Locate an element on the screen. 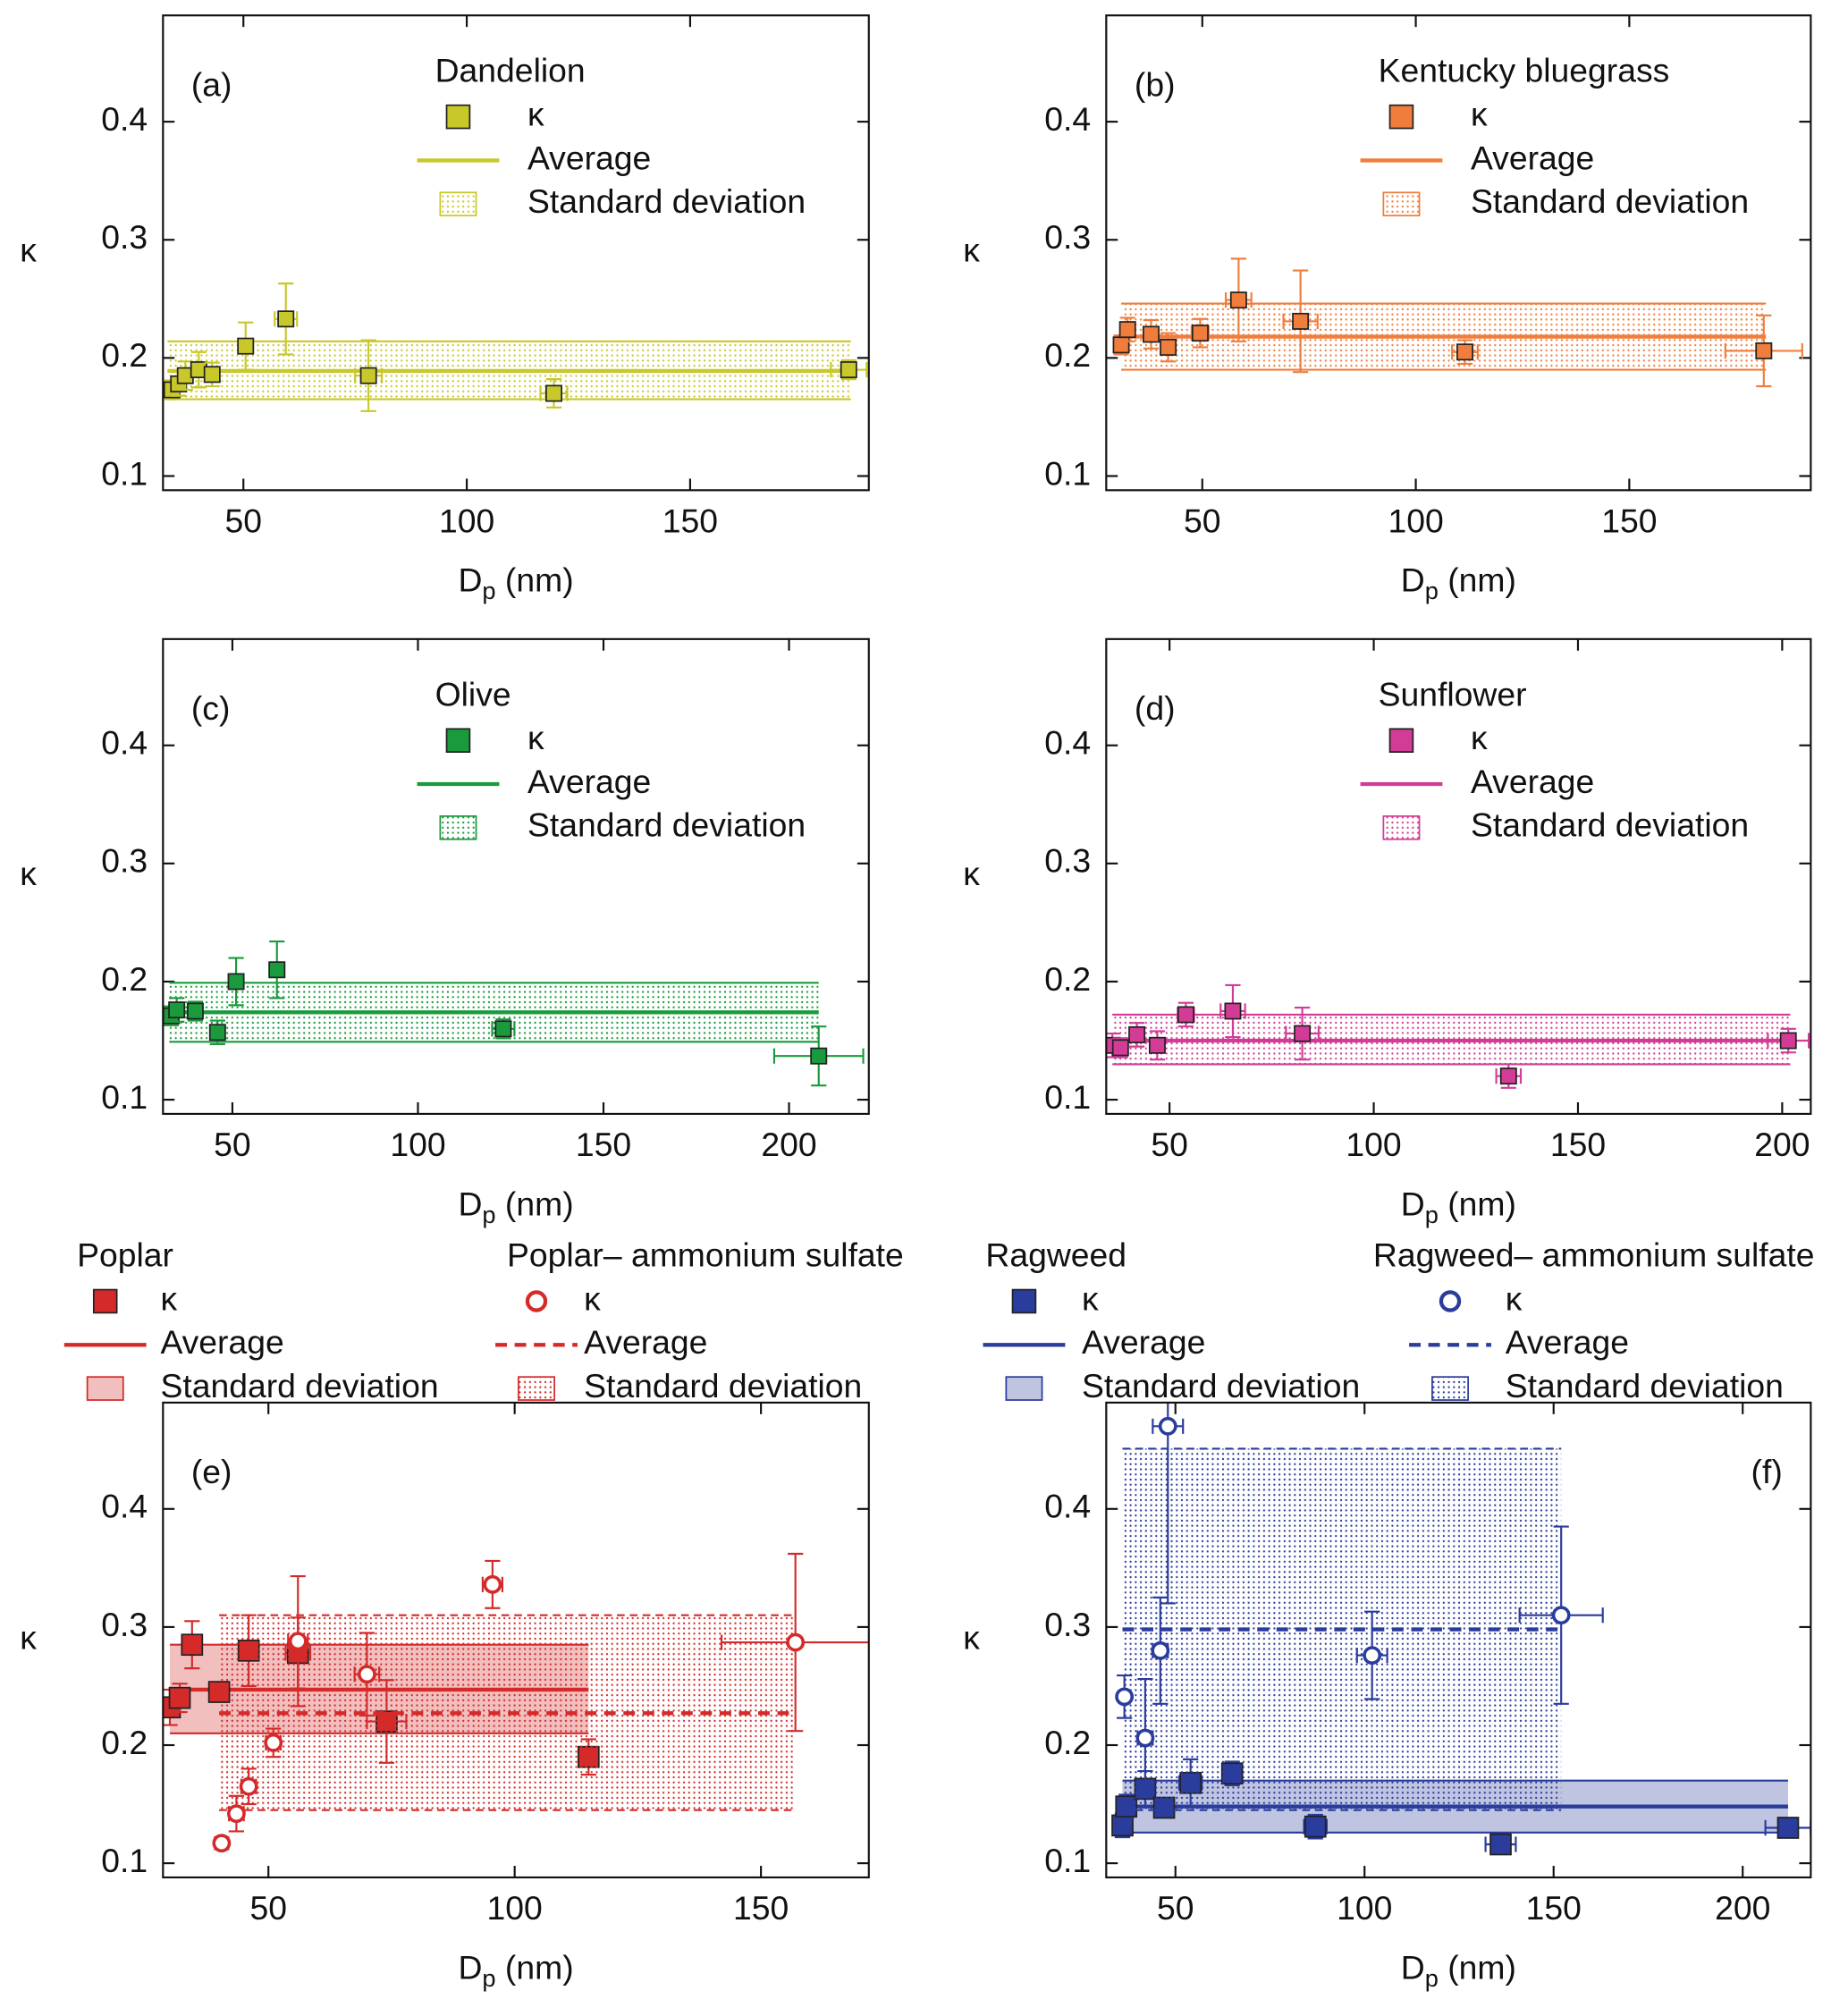  y-tick-label: 0.2 is located at coordinates (124, 355).